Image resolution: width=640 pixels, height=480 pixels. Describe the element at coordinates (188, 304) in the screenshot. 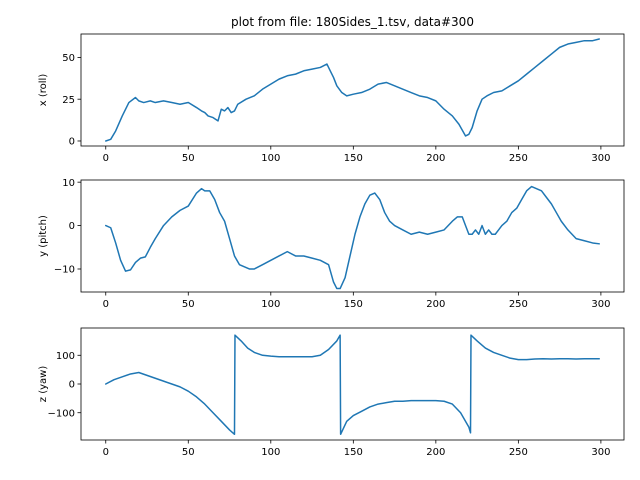

I see `pitch-xtick-label: 50` at that location.